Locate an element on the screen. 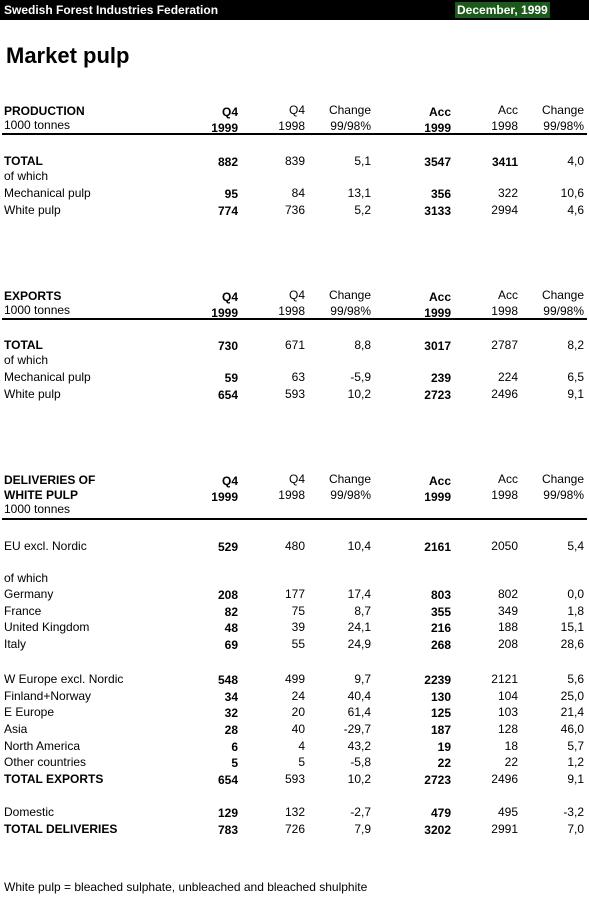  row-label: of which is located at coordinates (26, 578).